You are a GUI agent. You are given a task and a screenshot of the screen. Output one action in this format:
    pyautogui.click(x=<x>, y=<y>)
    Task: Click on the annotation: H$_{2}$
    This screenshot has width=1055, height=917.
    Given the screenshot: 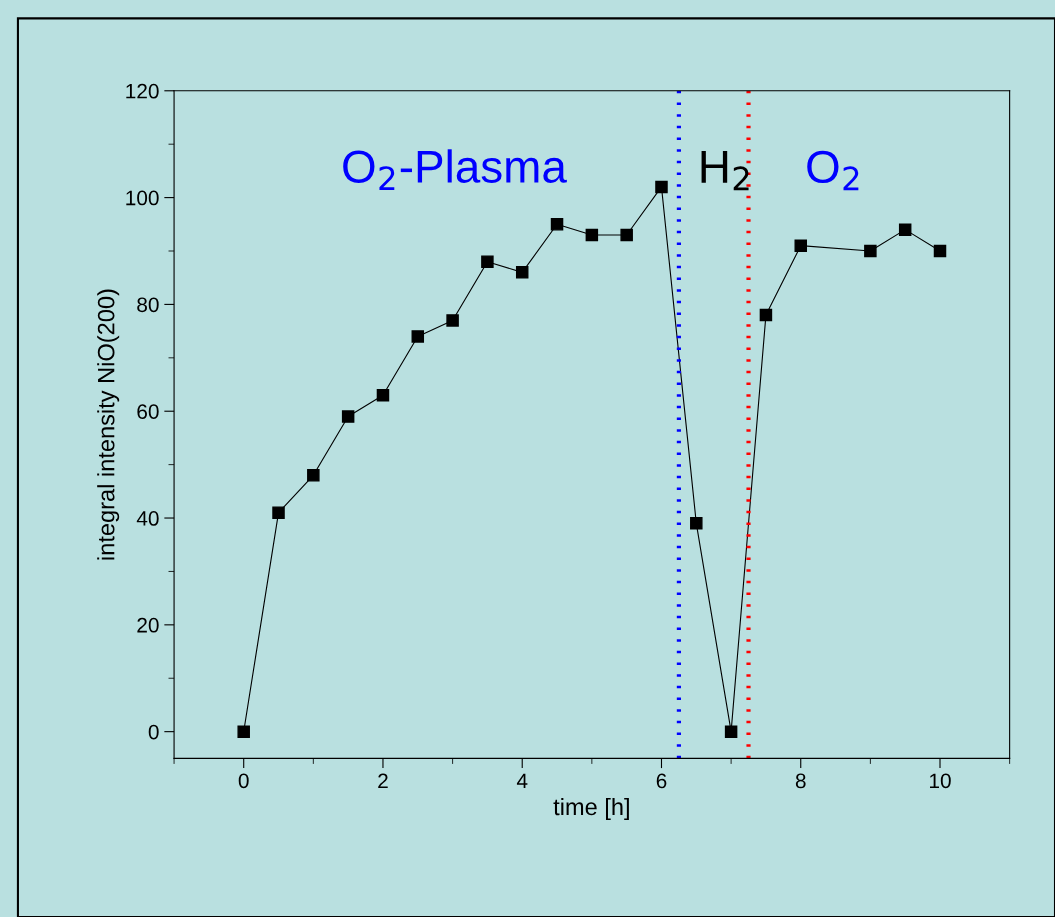 What is the action you would take?
    pyautogui.click(x=725, y=171)
    